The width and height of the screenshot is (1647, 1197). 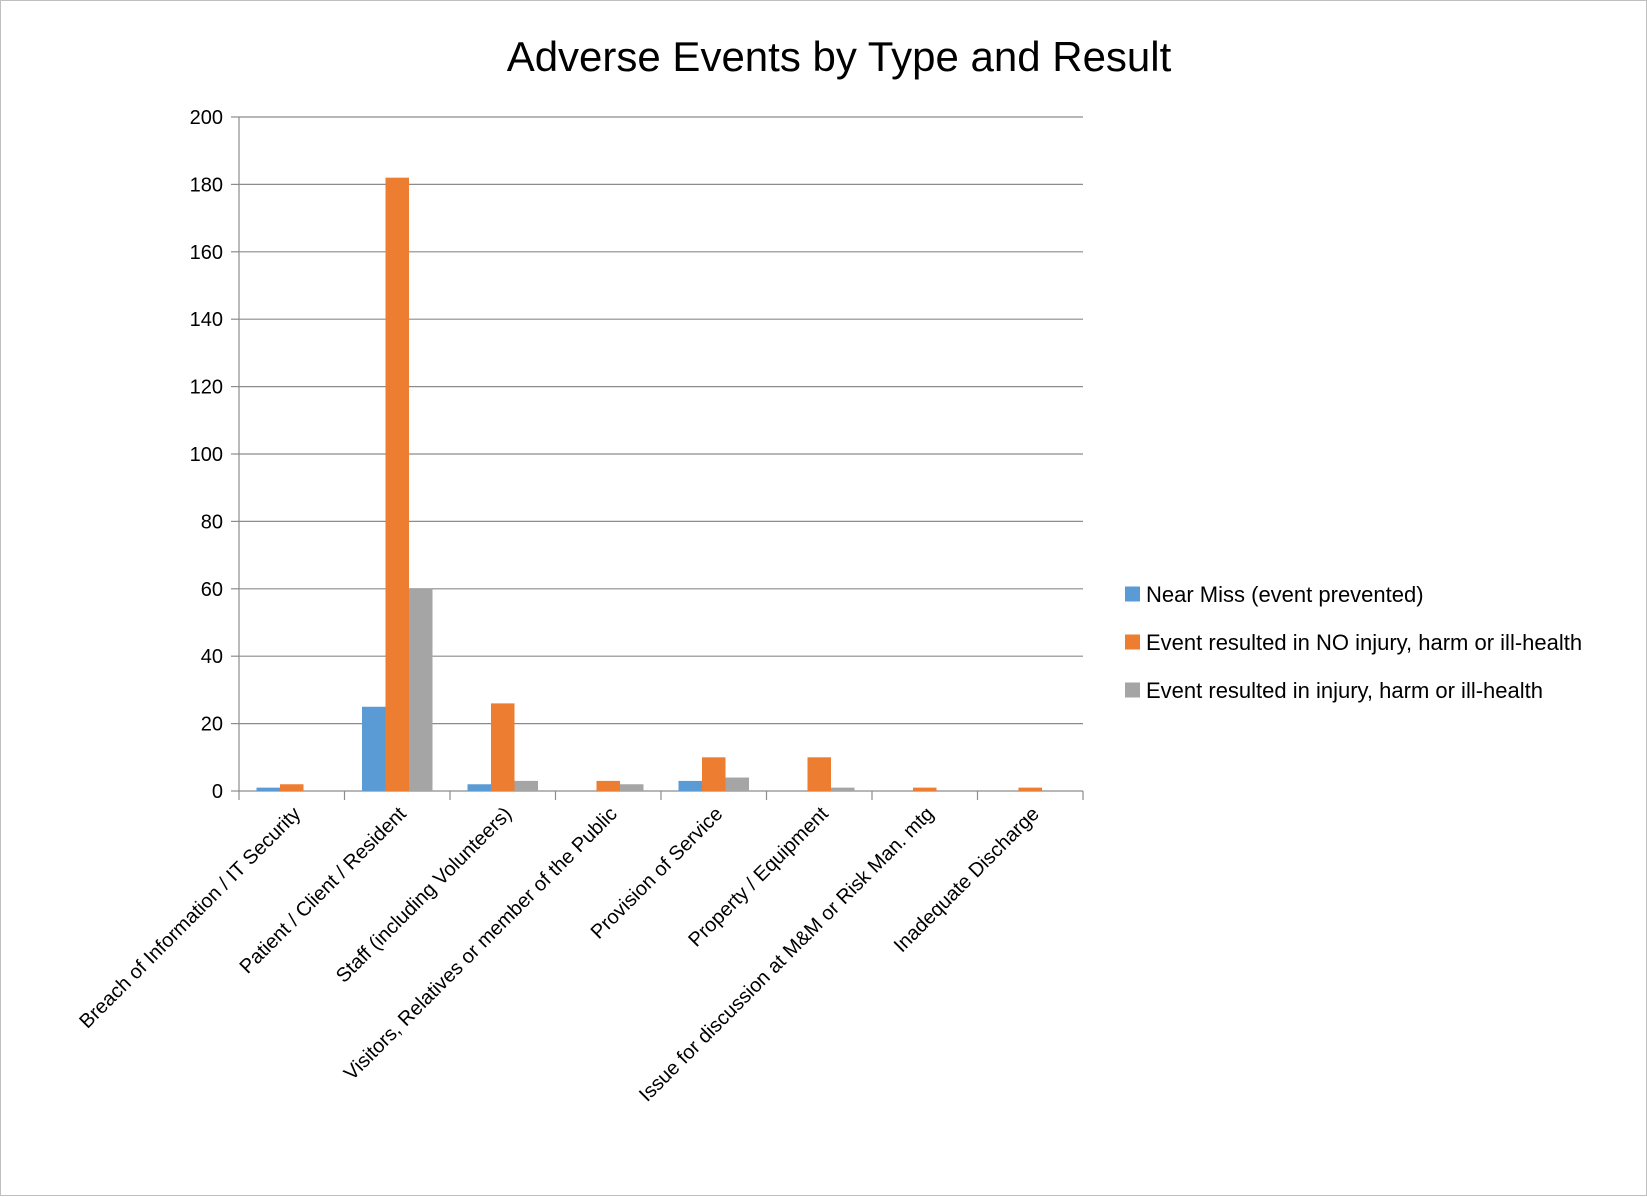 What do you see at coordinates (212, 522) in the screenshot?
I see `y-tick-label: 80` at bounding box center [212, 522].